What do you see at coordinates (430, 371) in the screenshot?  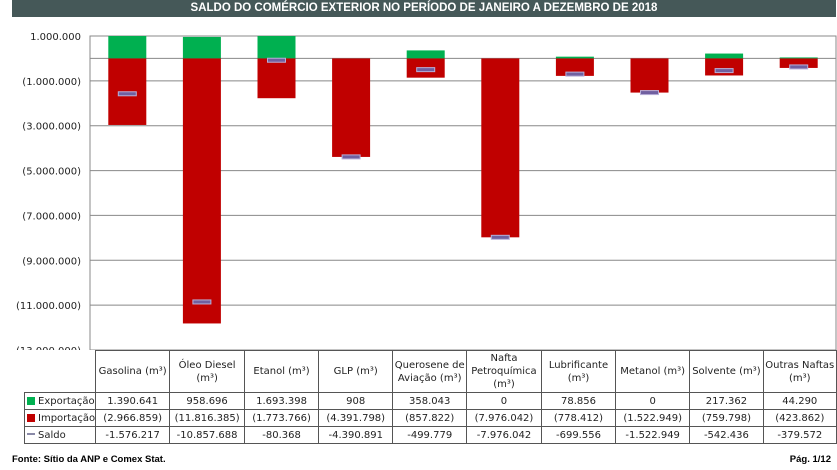 I see `category-header: Querosene de Aviação (m³)` at bounding box center [430, 371].